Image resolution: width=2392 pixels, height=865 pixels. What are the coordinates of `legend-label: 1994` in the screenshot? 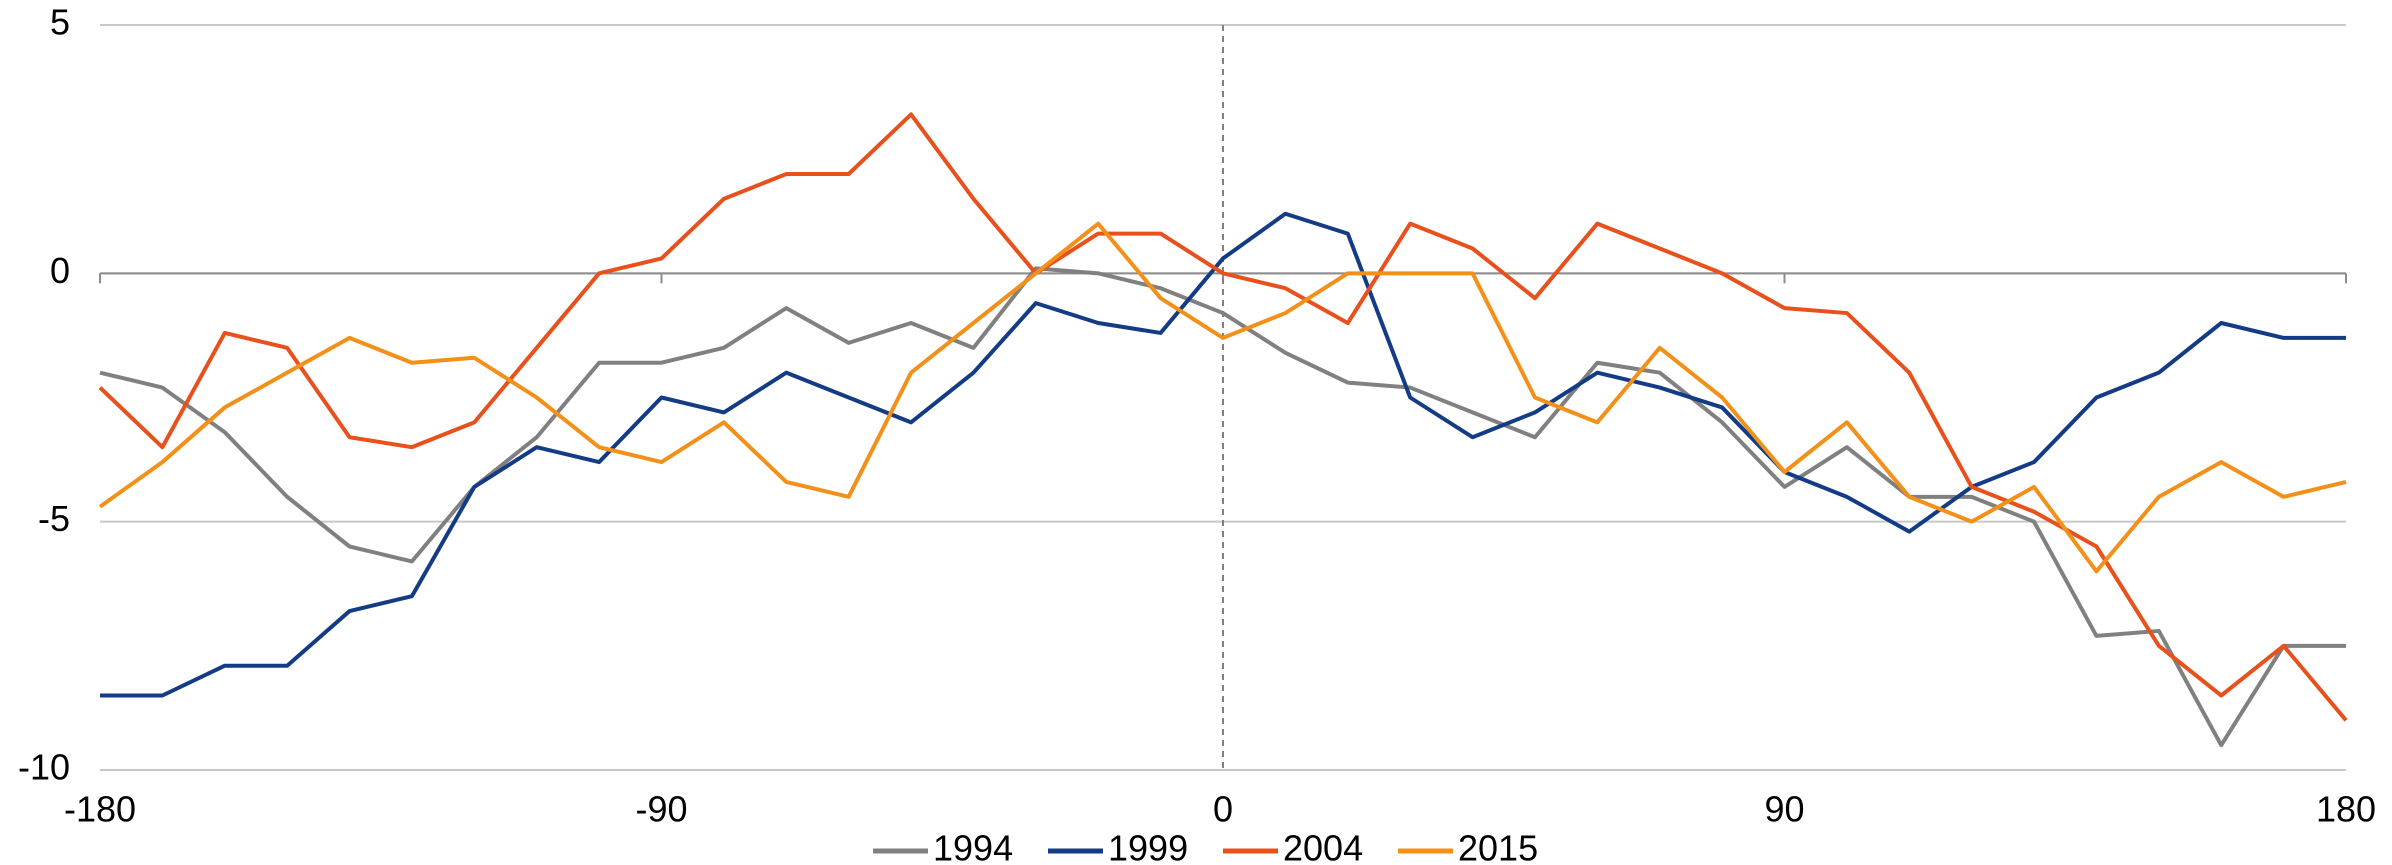 It's located at (973, 846).